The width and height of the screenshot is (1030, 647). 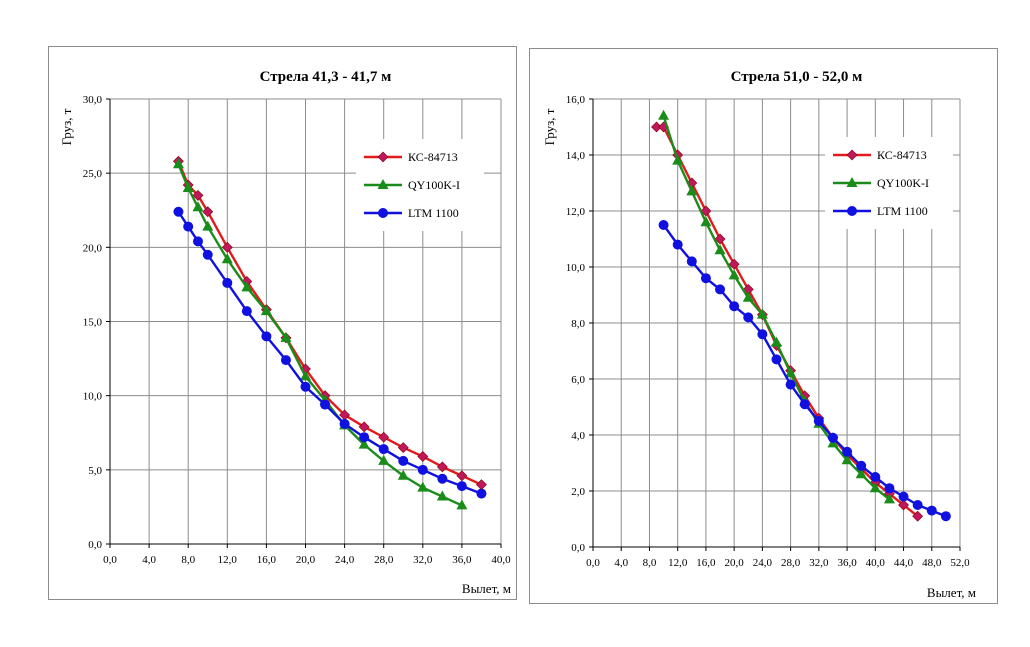 I want to click on series-qy100k-i, so click(x=776, y=306).